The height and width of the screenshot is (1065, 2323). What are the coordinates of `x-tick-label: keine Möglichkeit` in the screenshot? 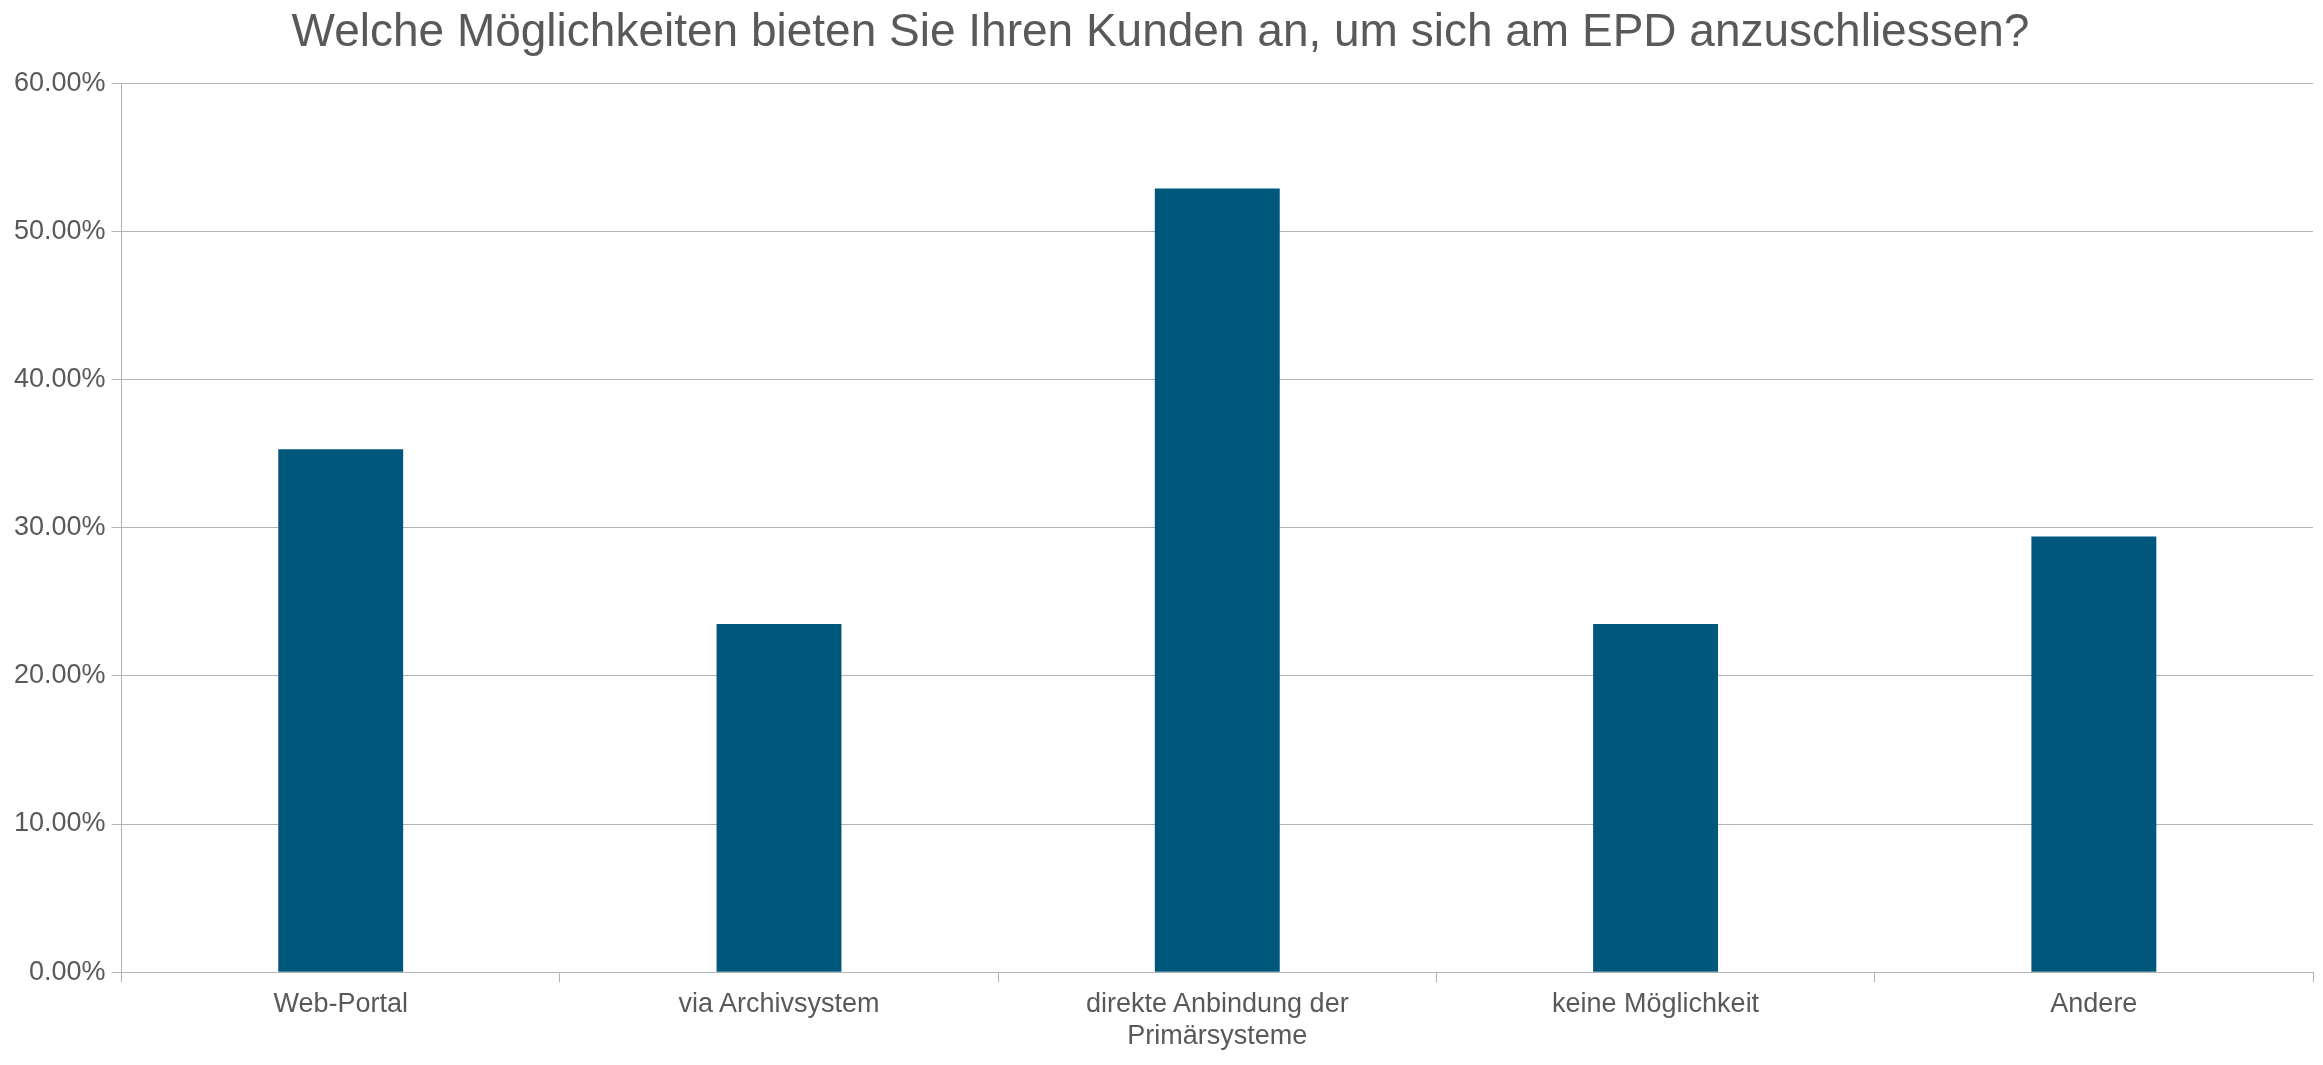 It's located at (1656, 1002).